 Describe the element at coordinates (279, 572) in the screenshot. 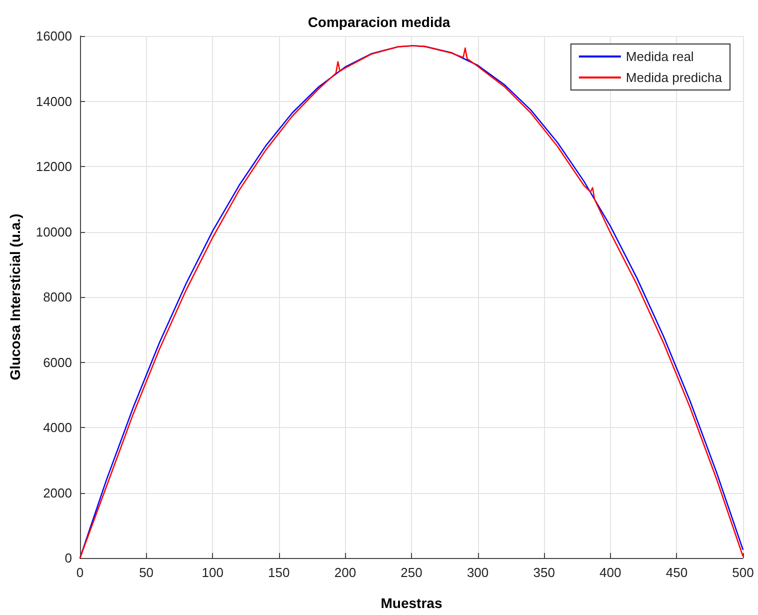

I see `x-tick-label: 150` at that location.